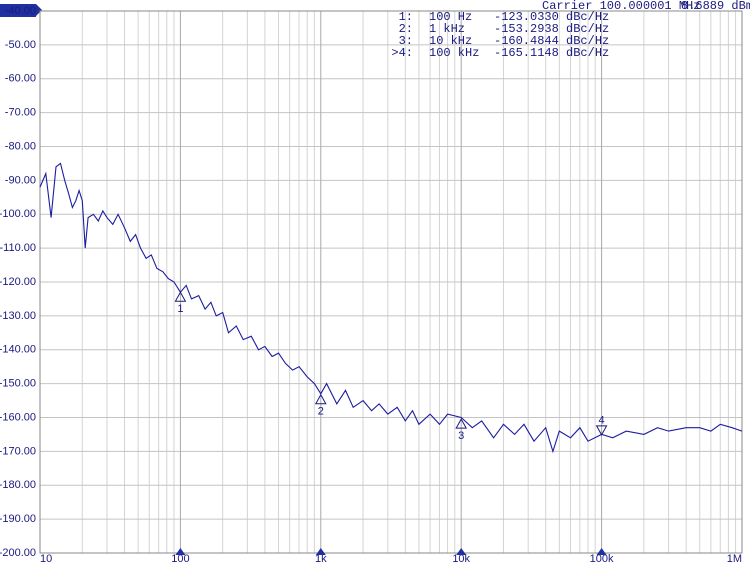 This screenshot has height=564, width=750. Describe the element at coordinates (18, 417) in the screenshot. I see `y-tick-label: -160.00` at that location.